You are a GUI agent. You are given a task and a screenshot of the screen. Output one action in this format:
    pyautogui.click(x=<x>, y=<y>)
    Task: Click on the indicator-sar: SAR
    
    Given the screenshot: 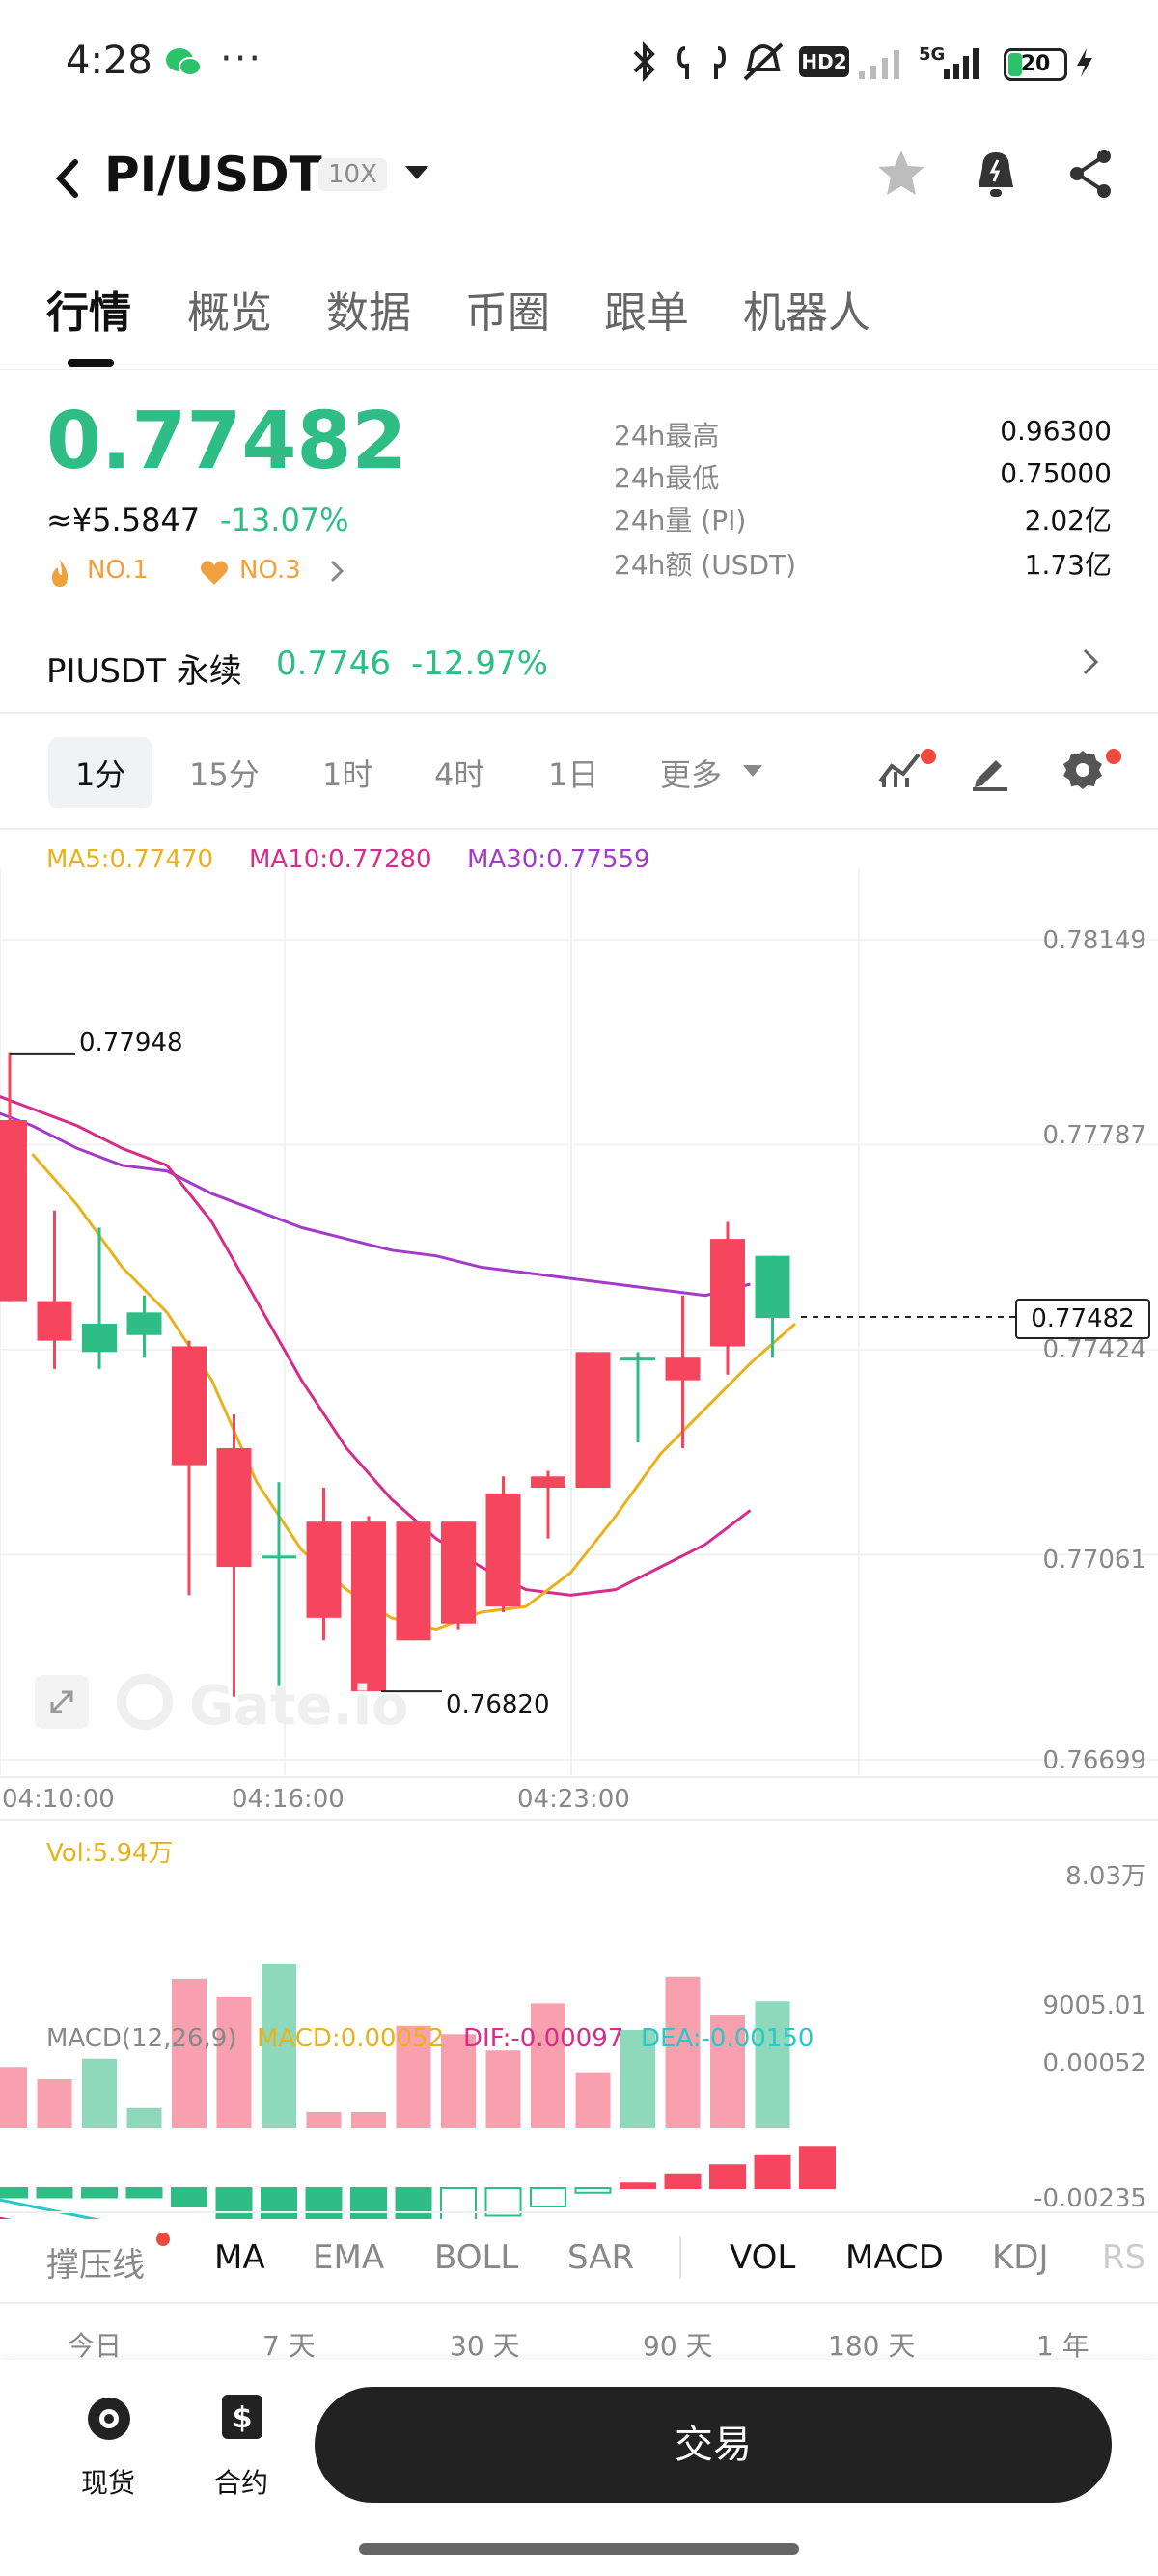 What is the action you would take?
    pyautogui.click(x=601, y=2257)
    